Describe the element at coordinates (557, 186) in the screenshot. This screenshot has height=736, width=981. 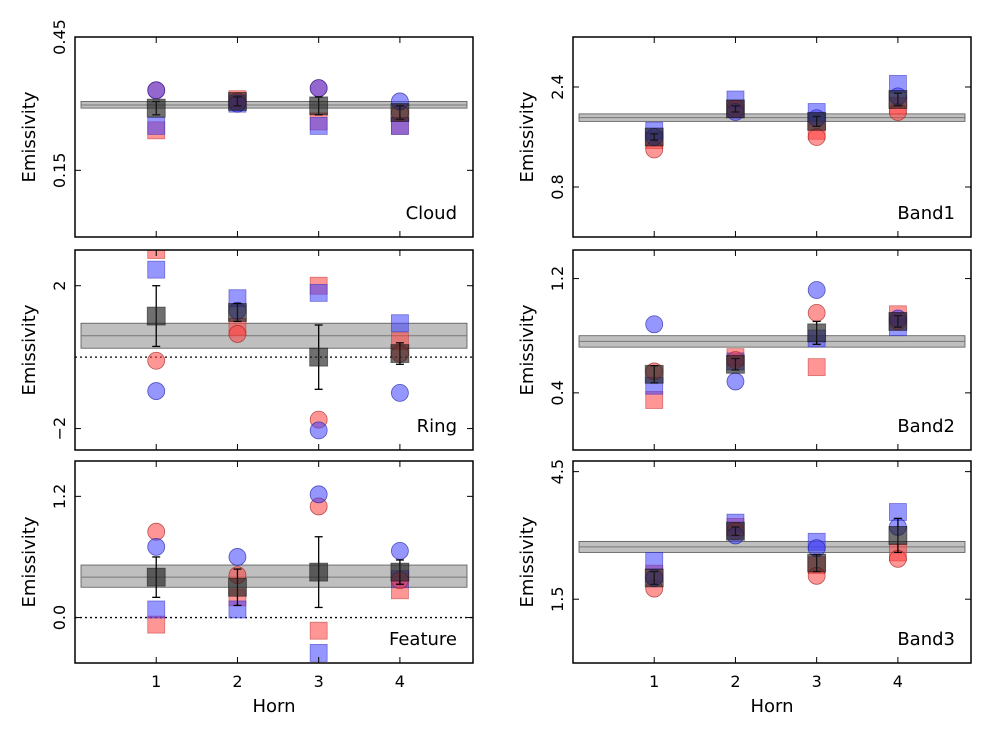
I see `y-tick-label: 0.8` at that location.